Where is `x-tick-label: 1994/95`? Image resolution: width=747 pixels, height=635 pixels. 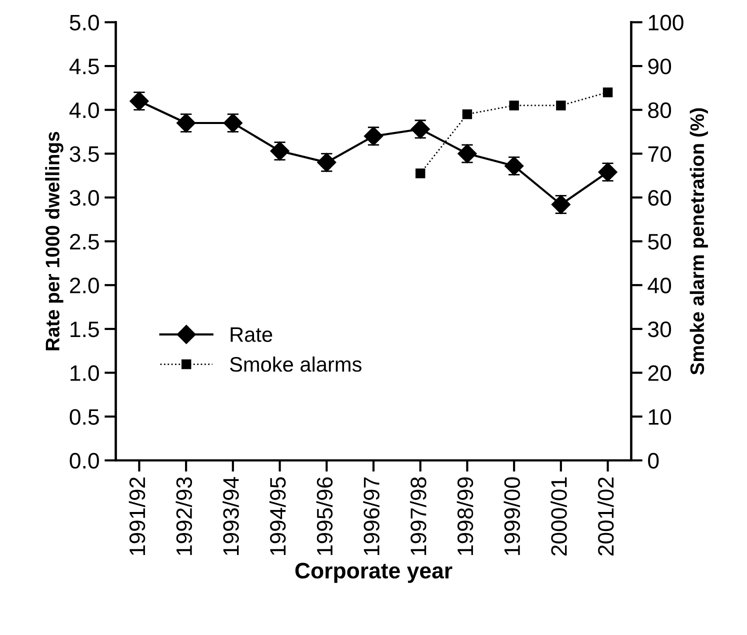
x-tick-label: 1994/95 is located at coordinates (277, 516).